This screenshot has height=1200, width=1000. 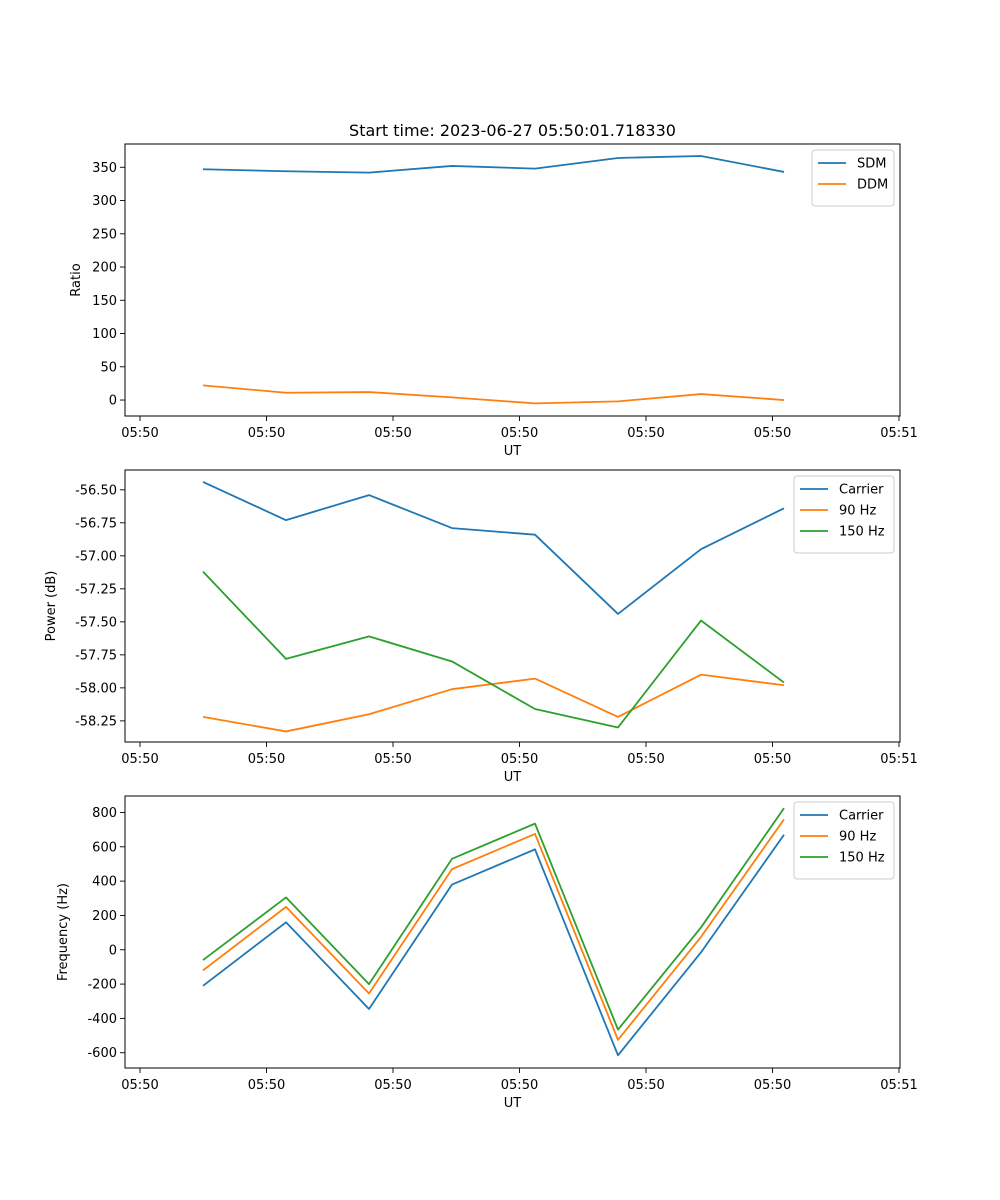 What do you see at coordinates (104, 234) in the screenshot?
I see `y-tick-label: 250` at bounding box center [104, 234].